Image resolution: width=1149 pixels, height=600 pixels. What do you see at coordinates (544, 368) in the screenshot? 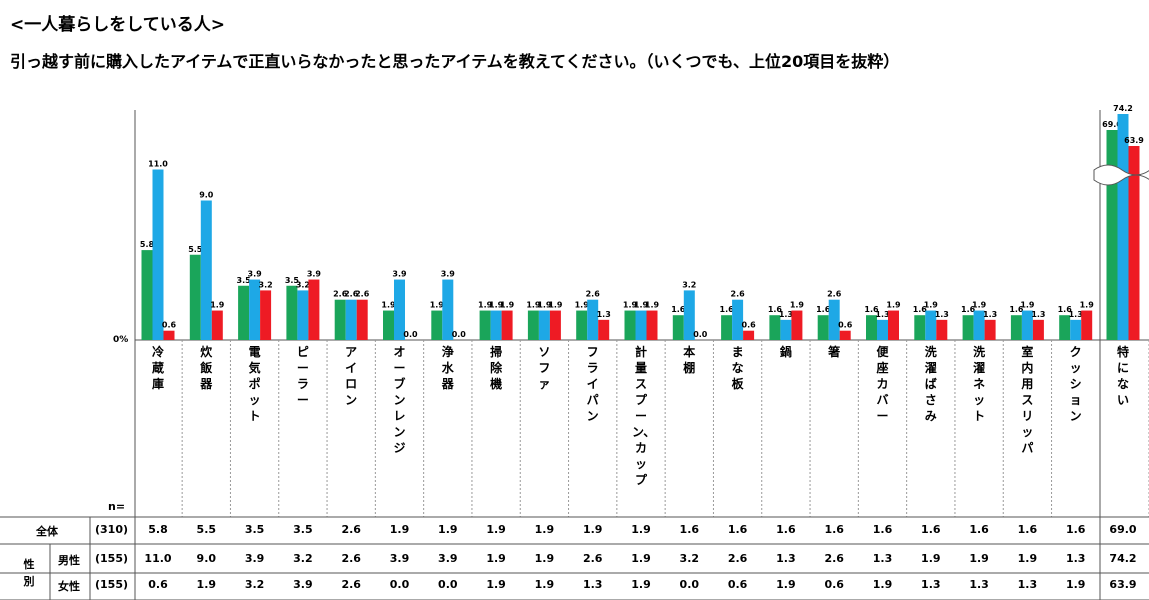
I see `category-label: ソファ` at bounding box center [544, 368].